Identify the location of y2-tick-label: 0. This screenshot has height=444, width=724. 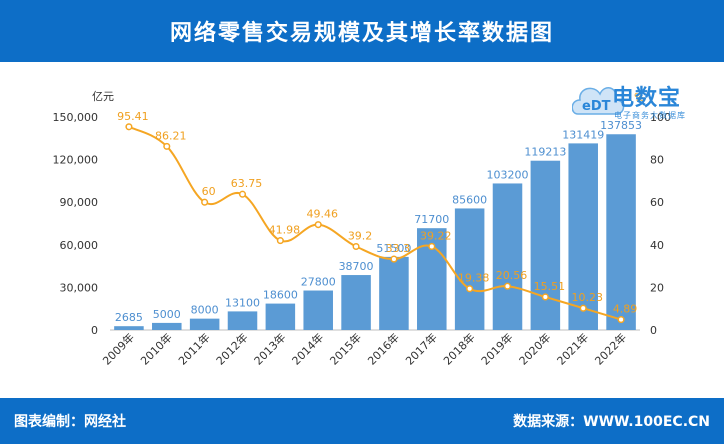
(653, 330).